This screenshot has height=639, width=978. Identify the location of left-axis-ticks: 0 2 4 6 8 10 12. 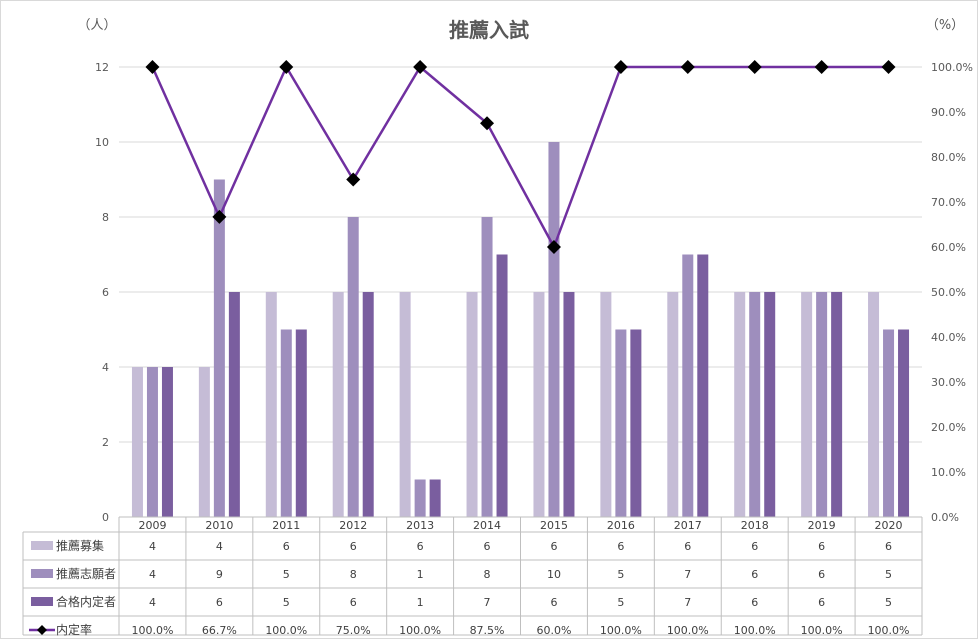
(102, 292).